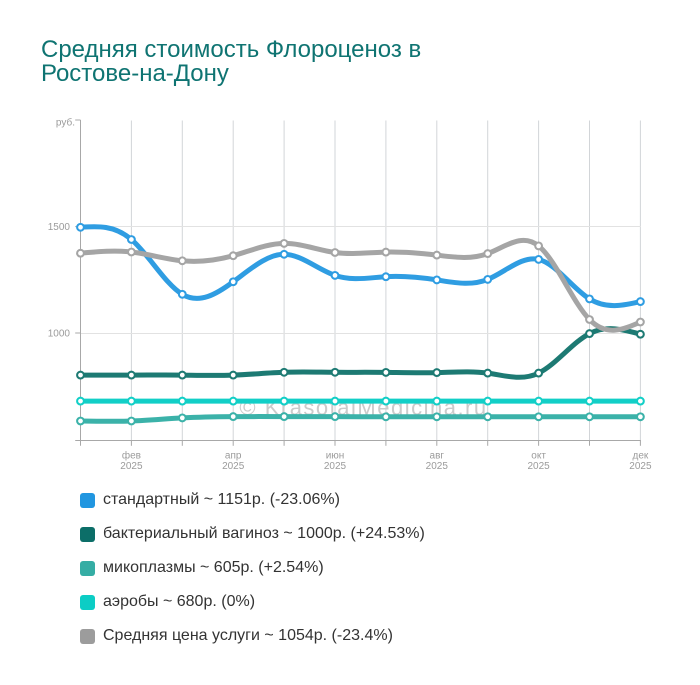 This screenshot has width=700, height=685. Describe the element at coordinates (538, 455) in the screenshot. I see `svg-text: окт` at that location.